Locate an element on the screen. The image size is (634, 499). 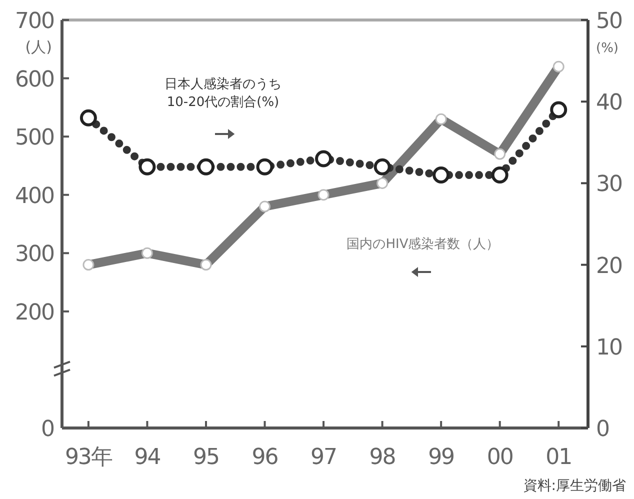
x-tick-label: 95 is located at coordinates (205, 457).